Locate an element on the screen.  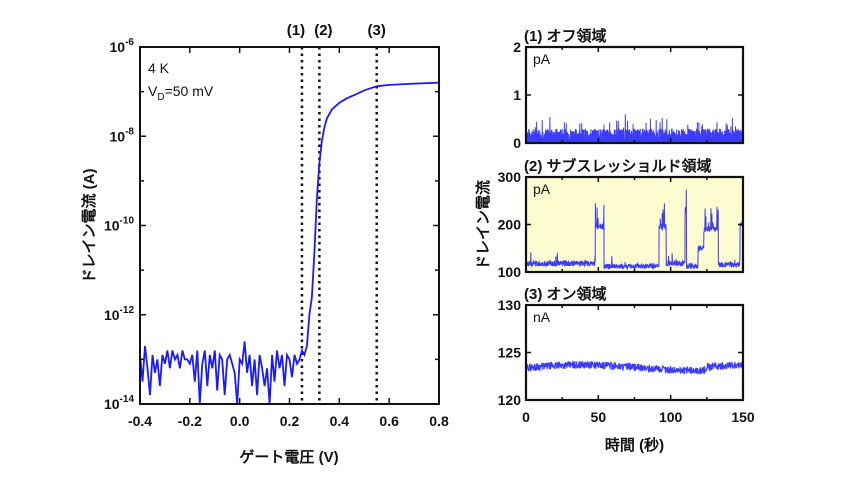
x-tick-label: 0 is located at coordinates (526, 417).